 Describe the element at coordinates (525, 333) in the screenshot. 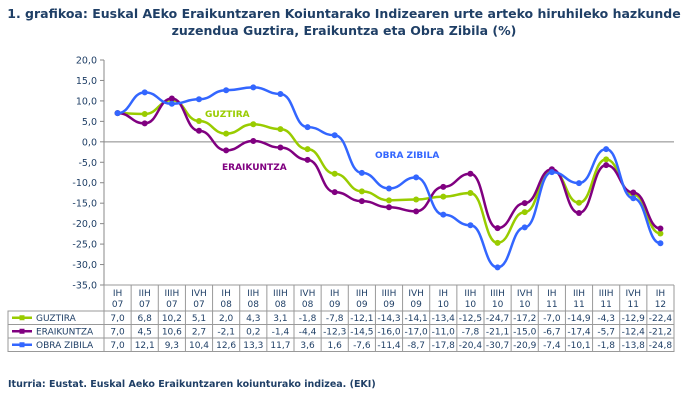

I see `table-cell: -15,0` at that location.